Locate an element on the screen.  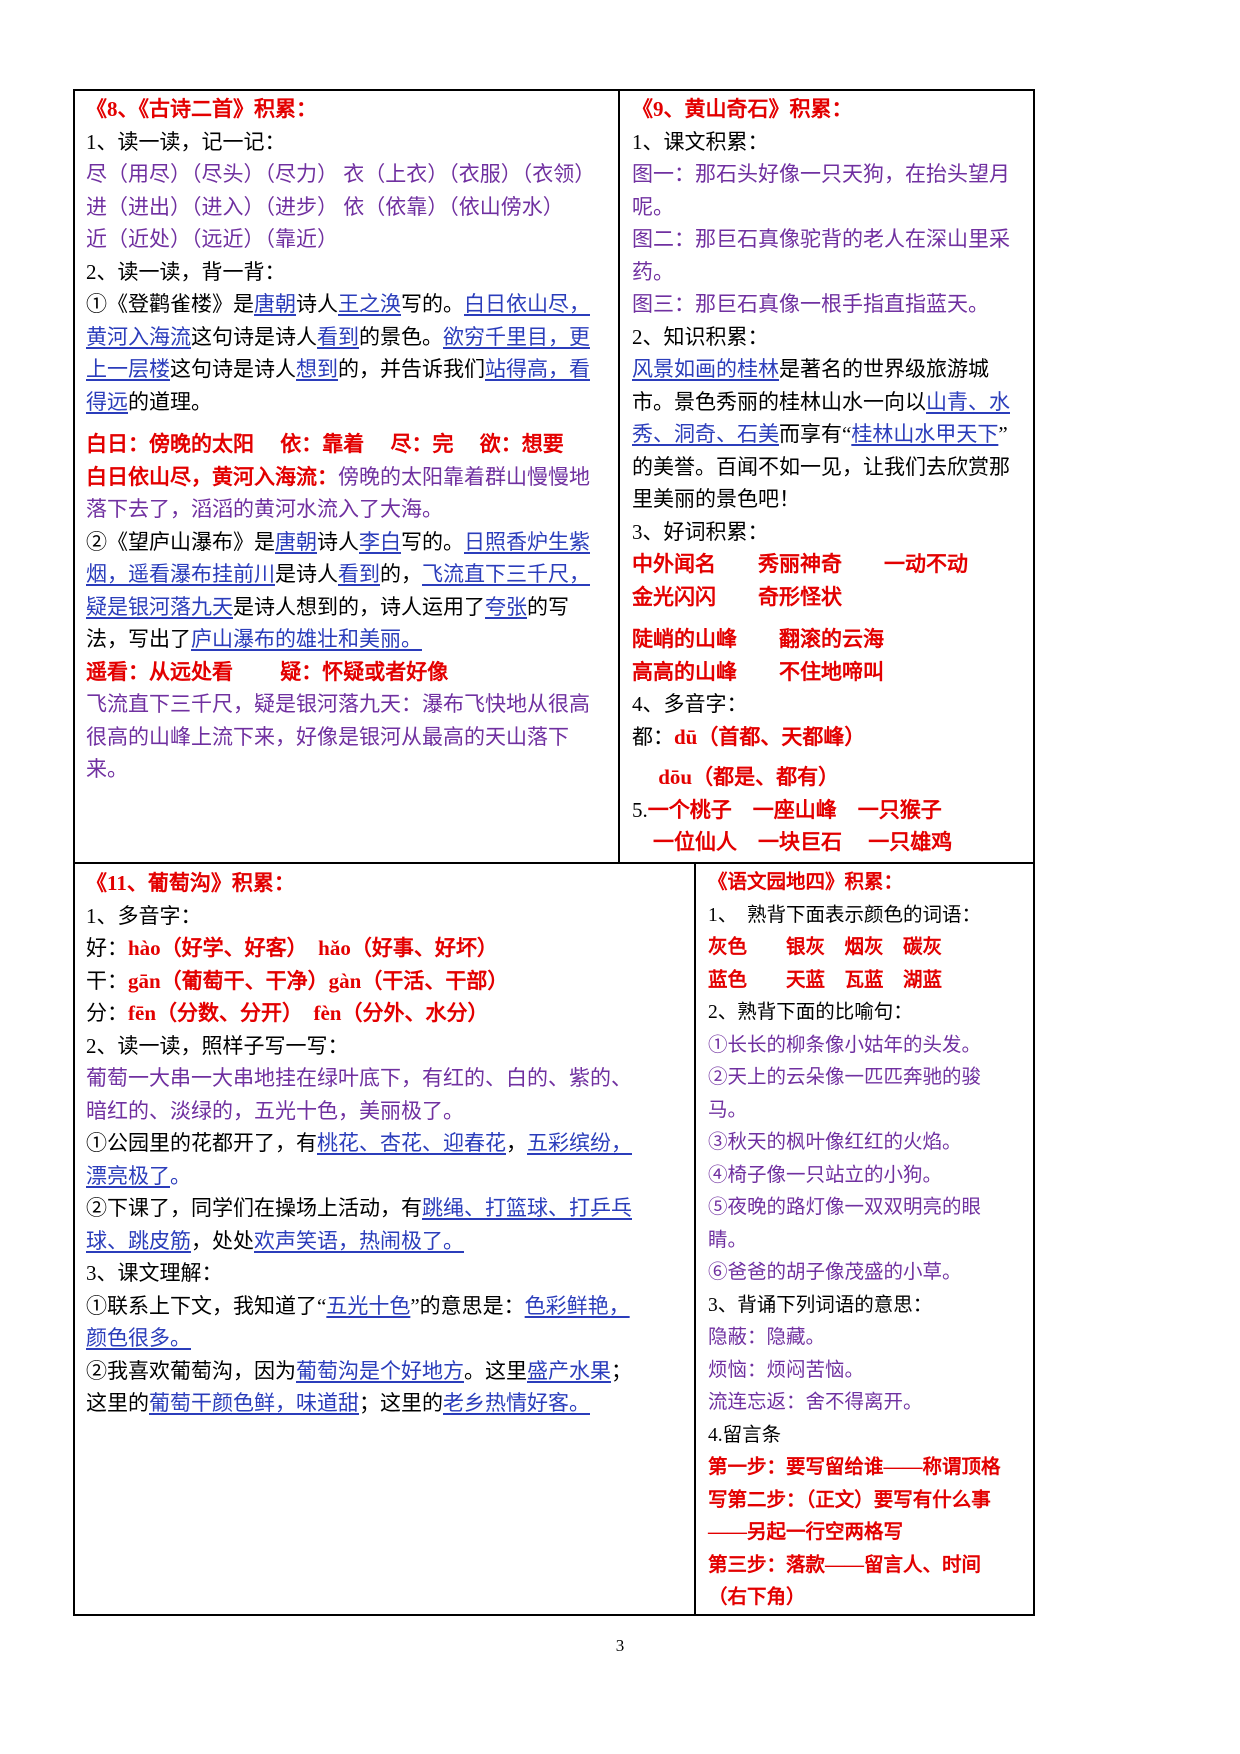
text-line: 1、 熟背下面表示颜色的词语： is located at coordinates (865, 916).